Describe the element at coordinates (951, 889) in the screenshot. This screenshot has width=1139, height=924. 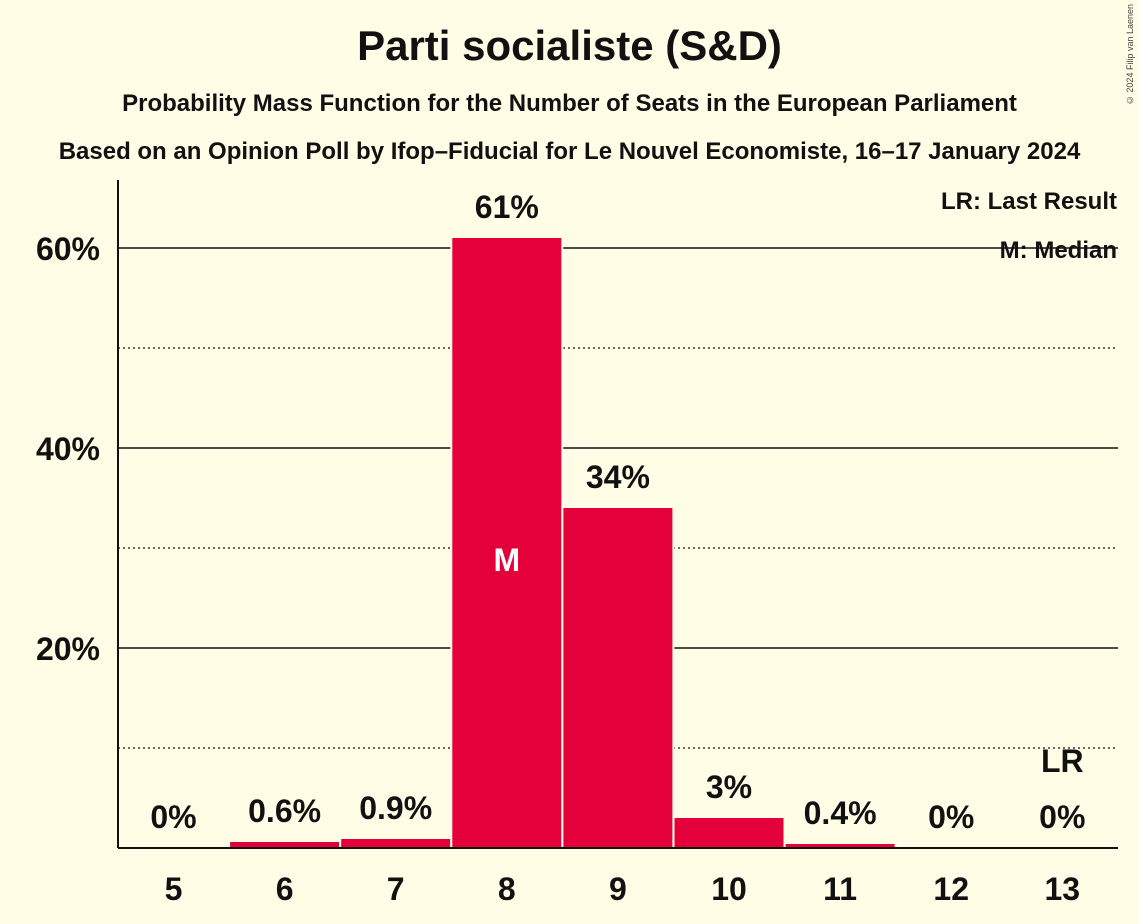
I see `x-tick-label: 12` at that location.